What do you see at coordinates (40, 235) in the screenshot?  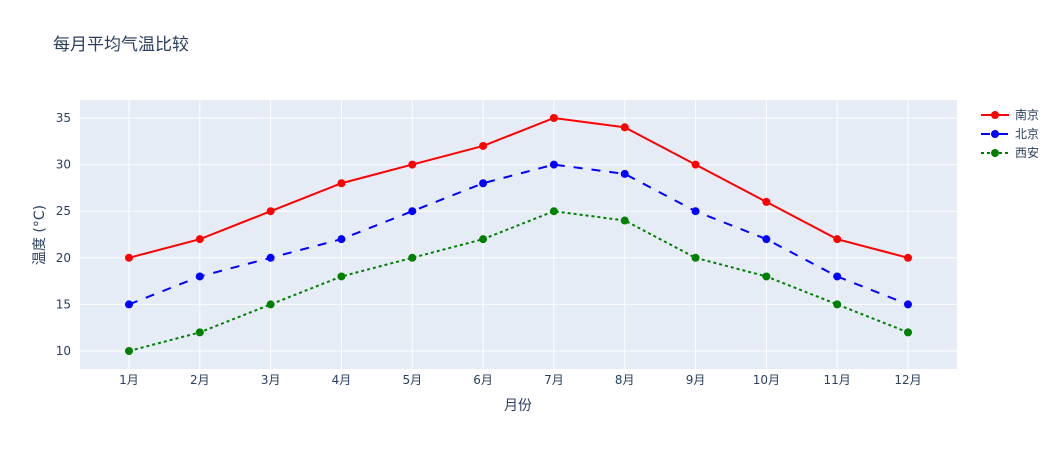 I see `y-axis-label: 温度 (°C)` at bounding box center [40, 235].